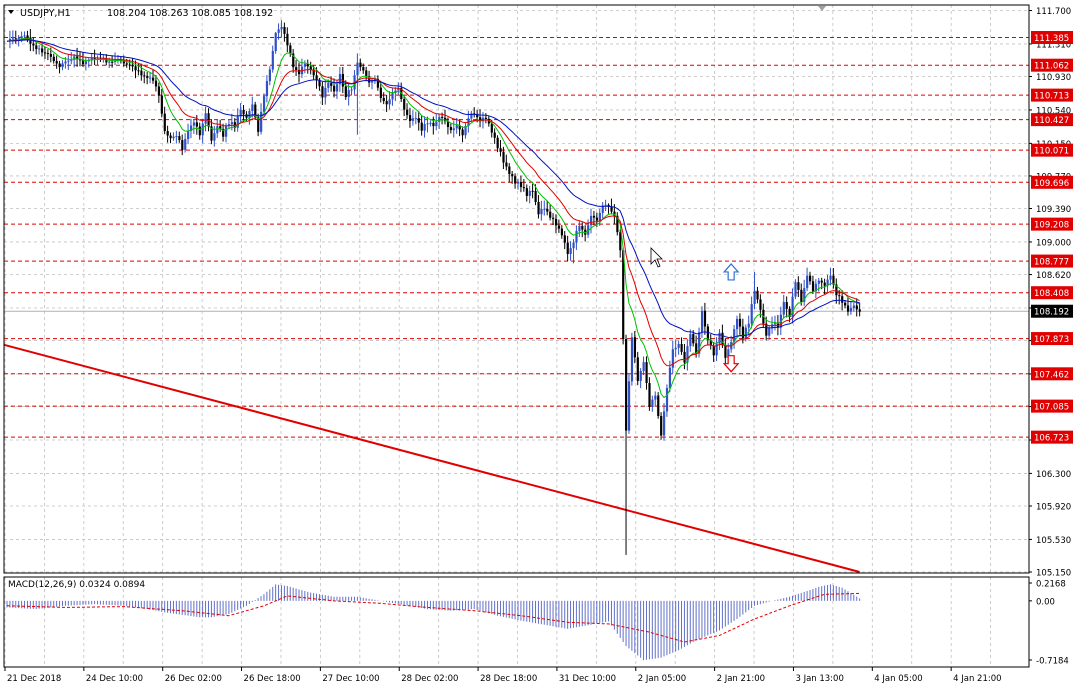 Image resolution: width=1075 pixels, height=694 pixels. Describe the element at coordinates (822, 8) in the screenshot. I see `chart-shift-marker-icon` at that location.